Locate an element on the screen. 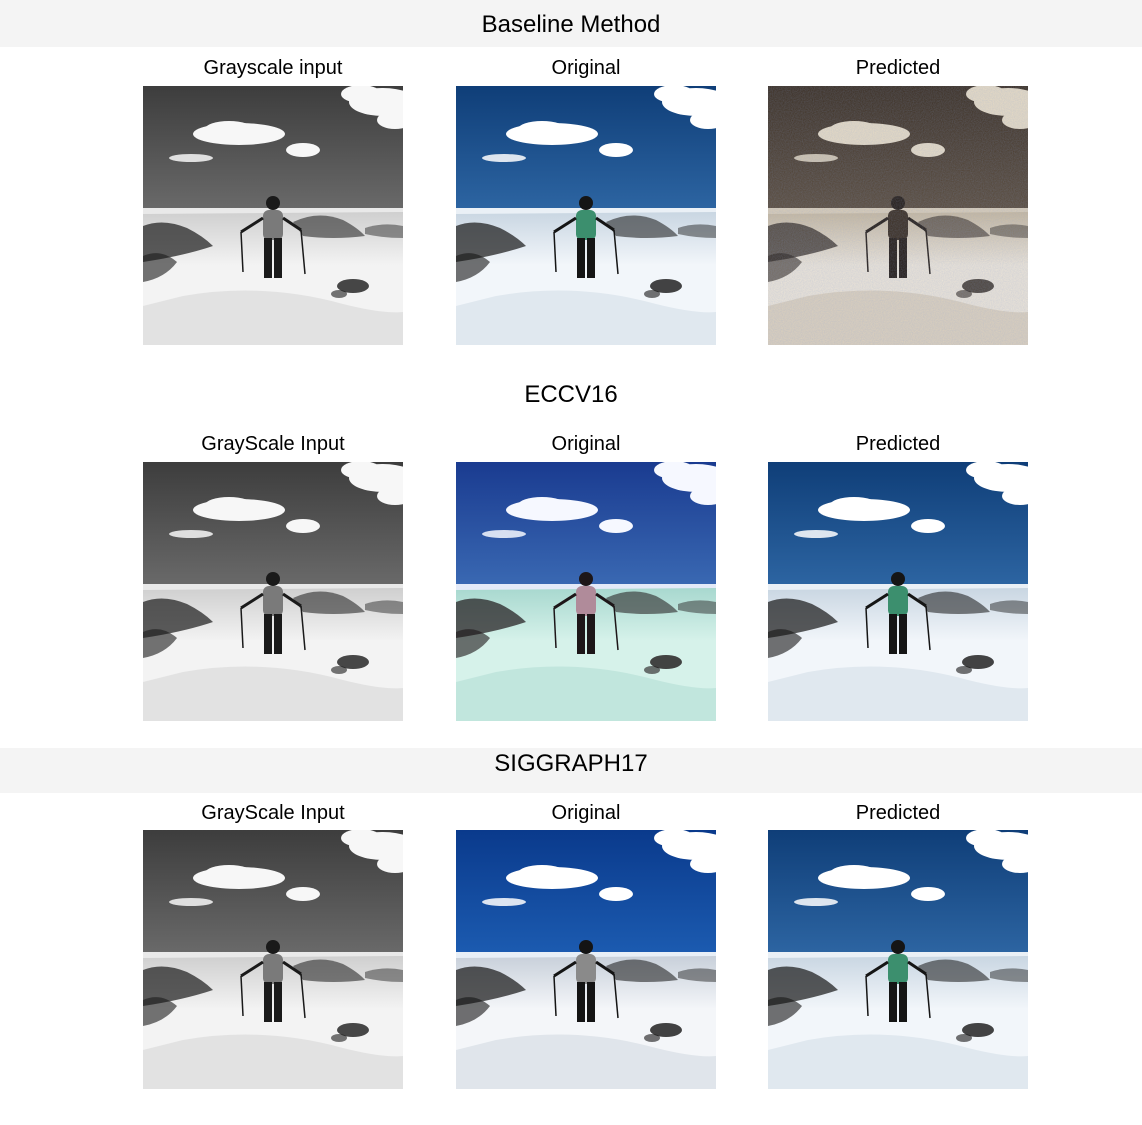 The width and height of the screenshot is (1142, 1125). image-baseline-grayscale is located at coordinates (273, 215).